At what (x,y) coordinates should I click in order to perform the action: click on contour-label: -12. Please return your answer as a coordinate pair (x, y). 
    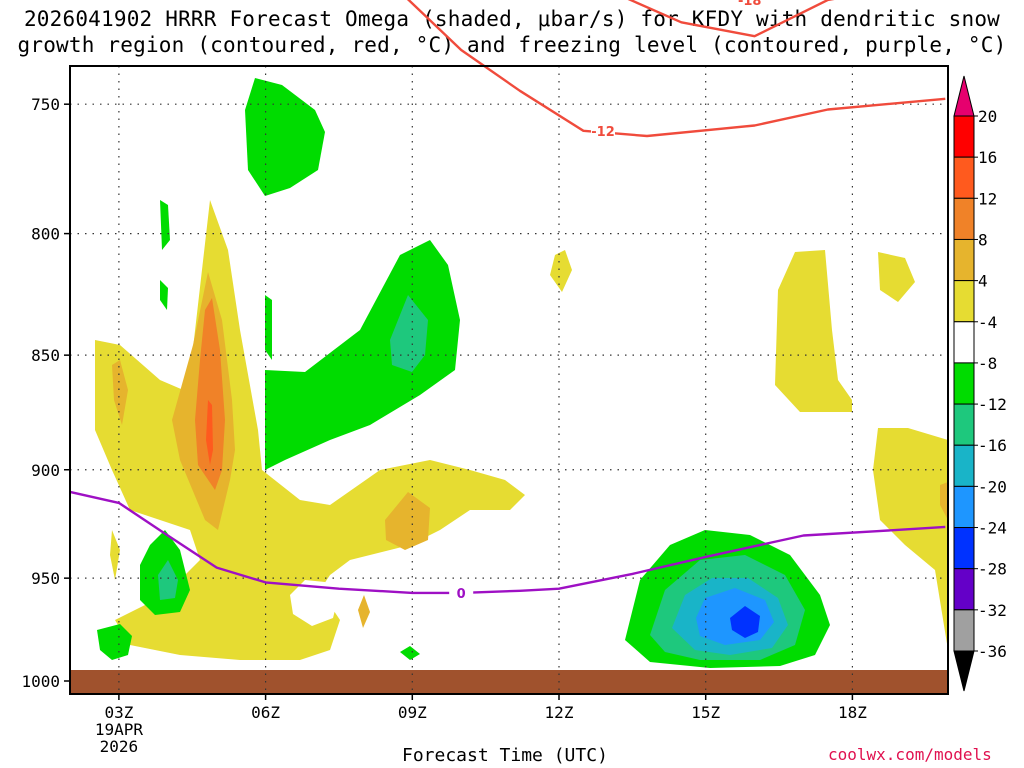
    Looking at the image, I should click on (603, 132).